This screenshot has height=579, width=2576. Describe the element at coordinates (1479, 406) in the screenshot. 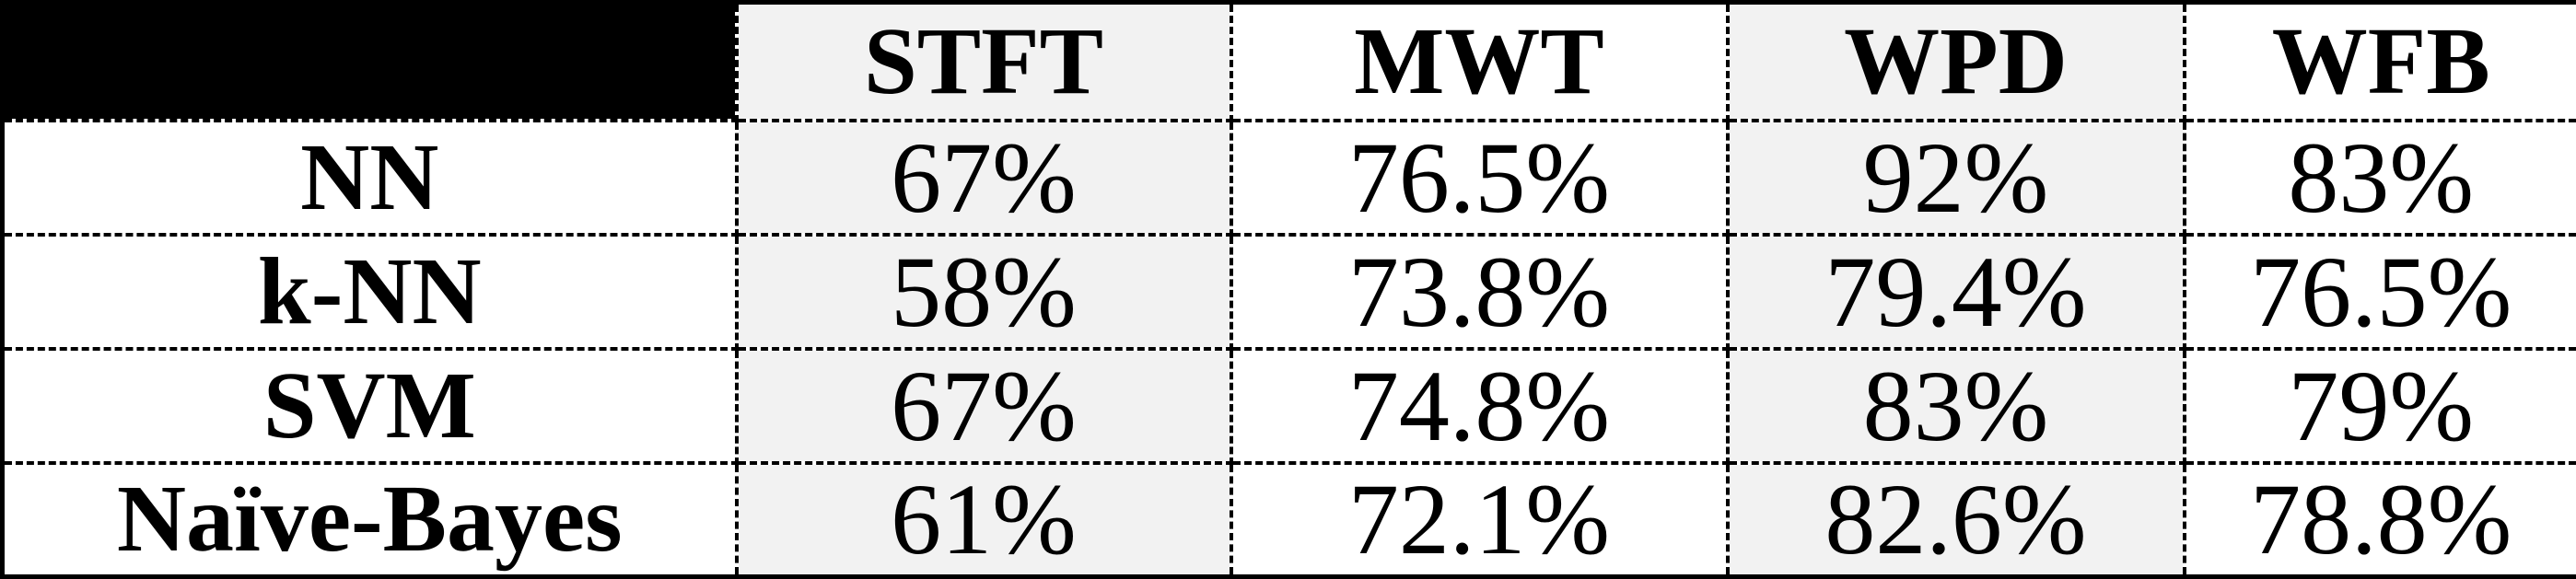

I see `table-cell: 74.8%` at that location.